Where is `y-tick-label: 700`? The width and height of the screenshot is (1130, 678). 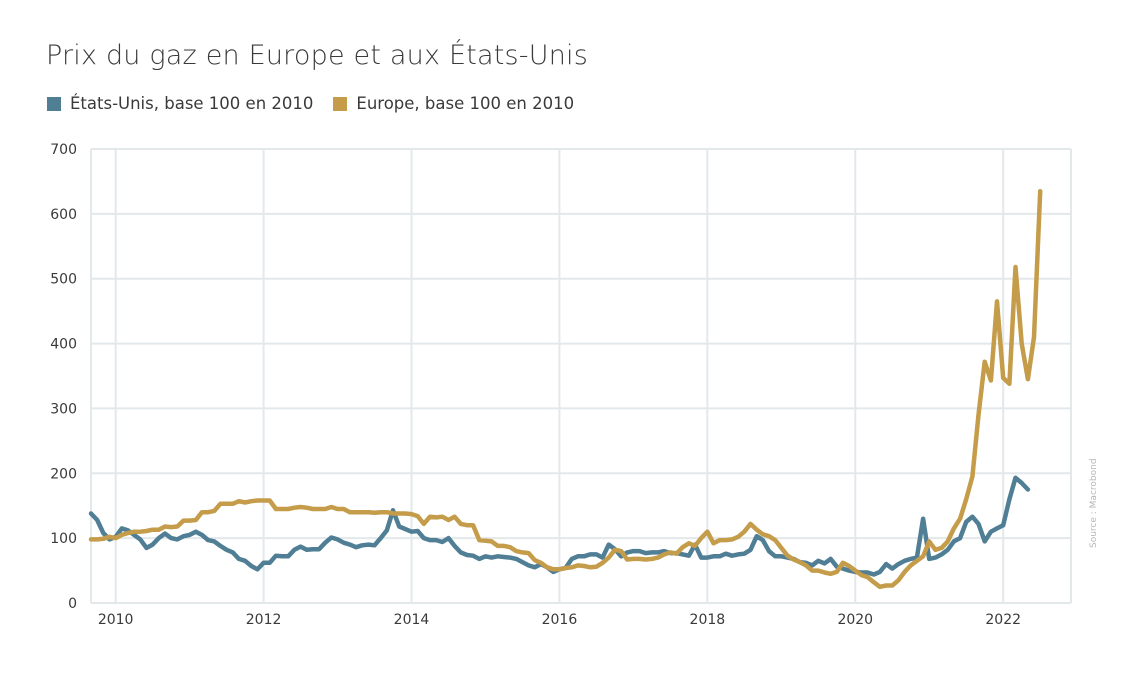
y-tick-label: 700 is located at coordinates (63, 150).